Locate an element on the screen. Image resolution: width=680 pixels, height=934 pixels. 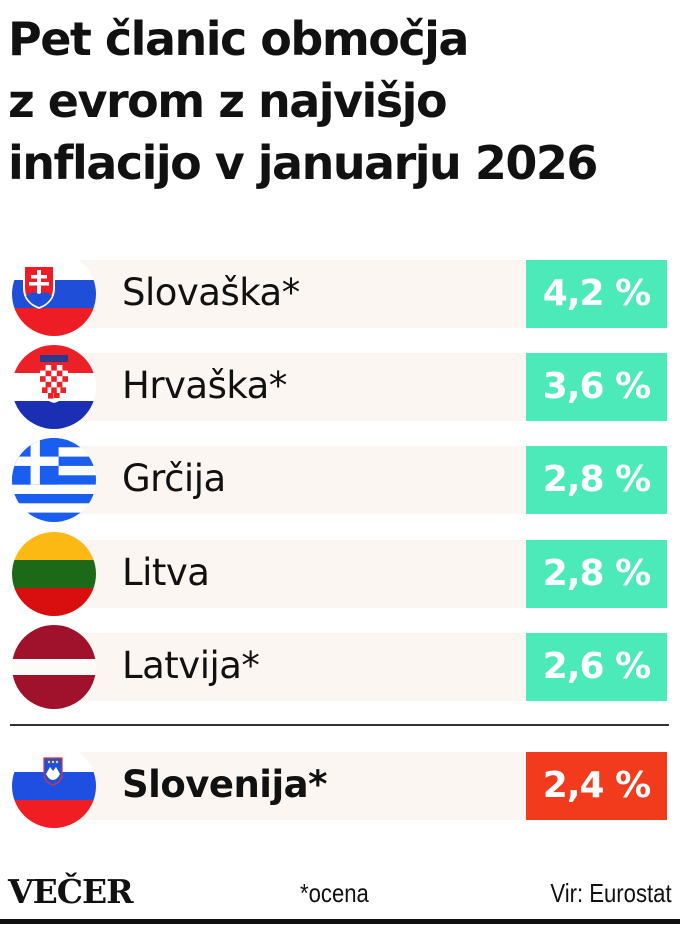
value-badge: 2,6 % is located at coordinates (596, 667).